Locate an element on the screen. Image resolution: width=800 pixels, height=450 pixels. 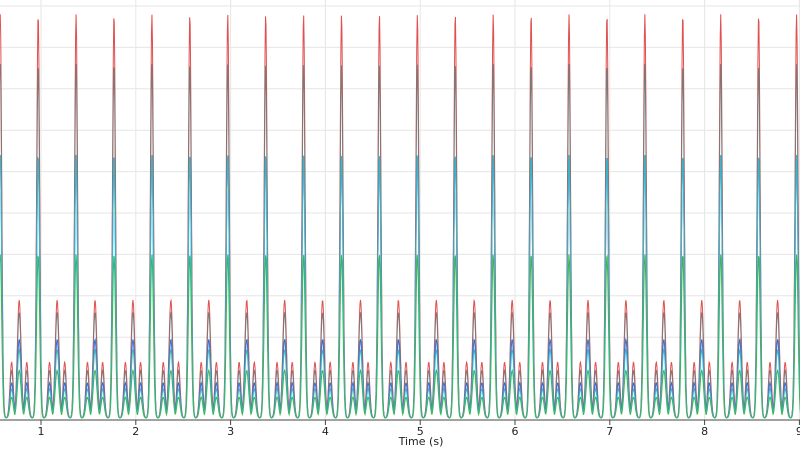
x-tick-label: 9 is located at coordinates (798, 431).